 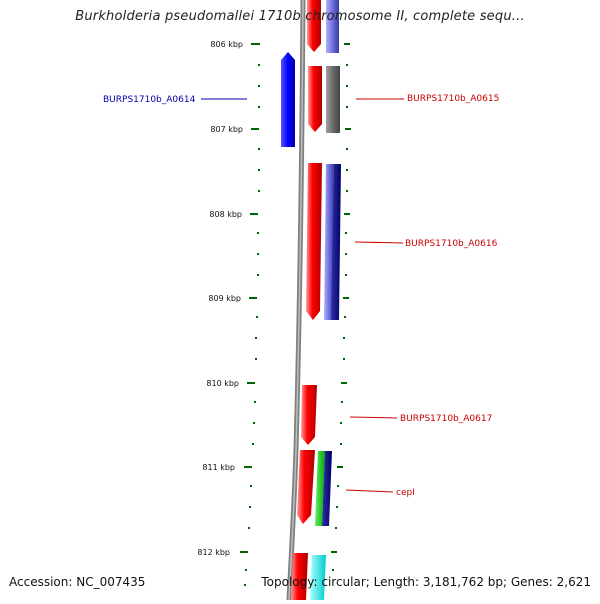 I want to click on tick-label: 808 kbp, so click(x=225, y=214).